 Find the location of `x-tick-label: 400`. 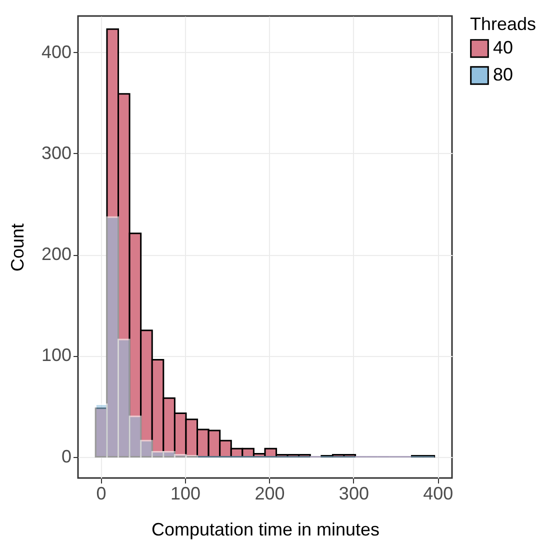

x-tick-label: 400 is located at coordinates (438, 494).